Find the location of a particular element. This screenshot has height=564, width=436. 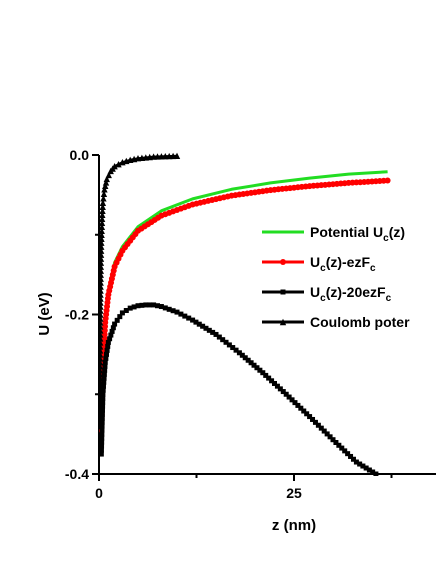

series-coulomb is located at coordinates (140, 291).